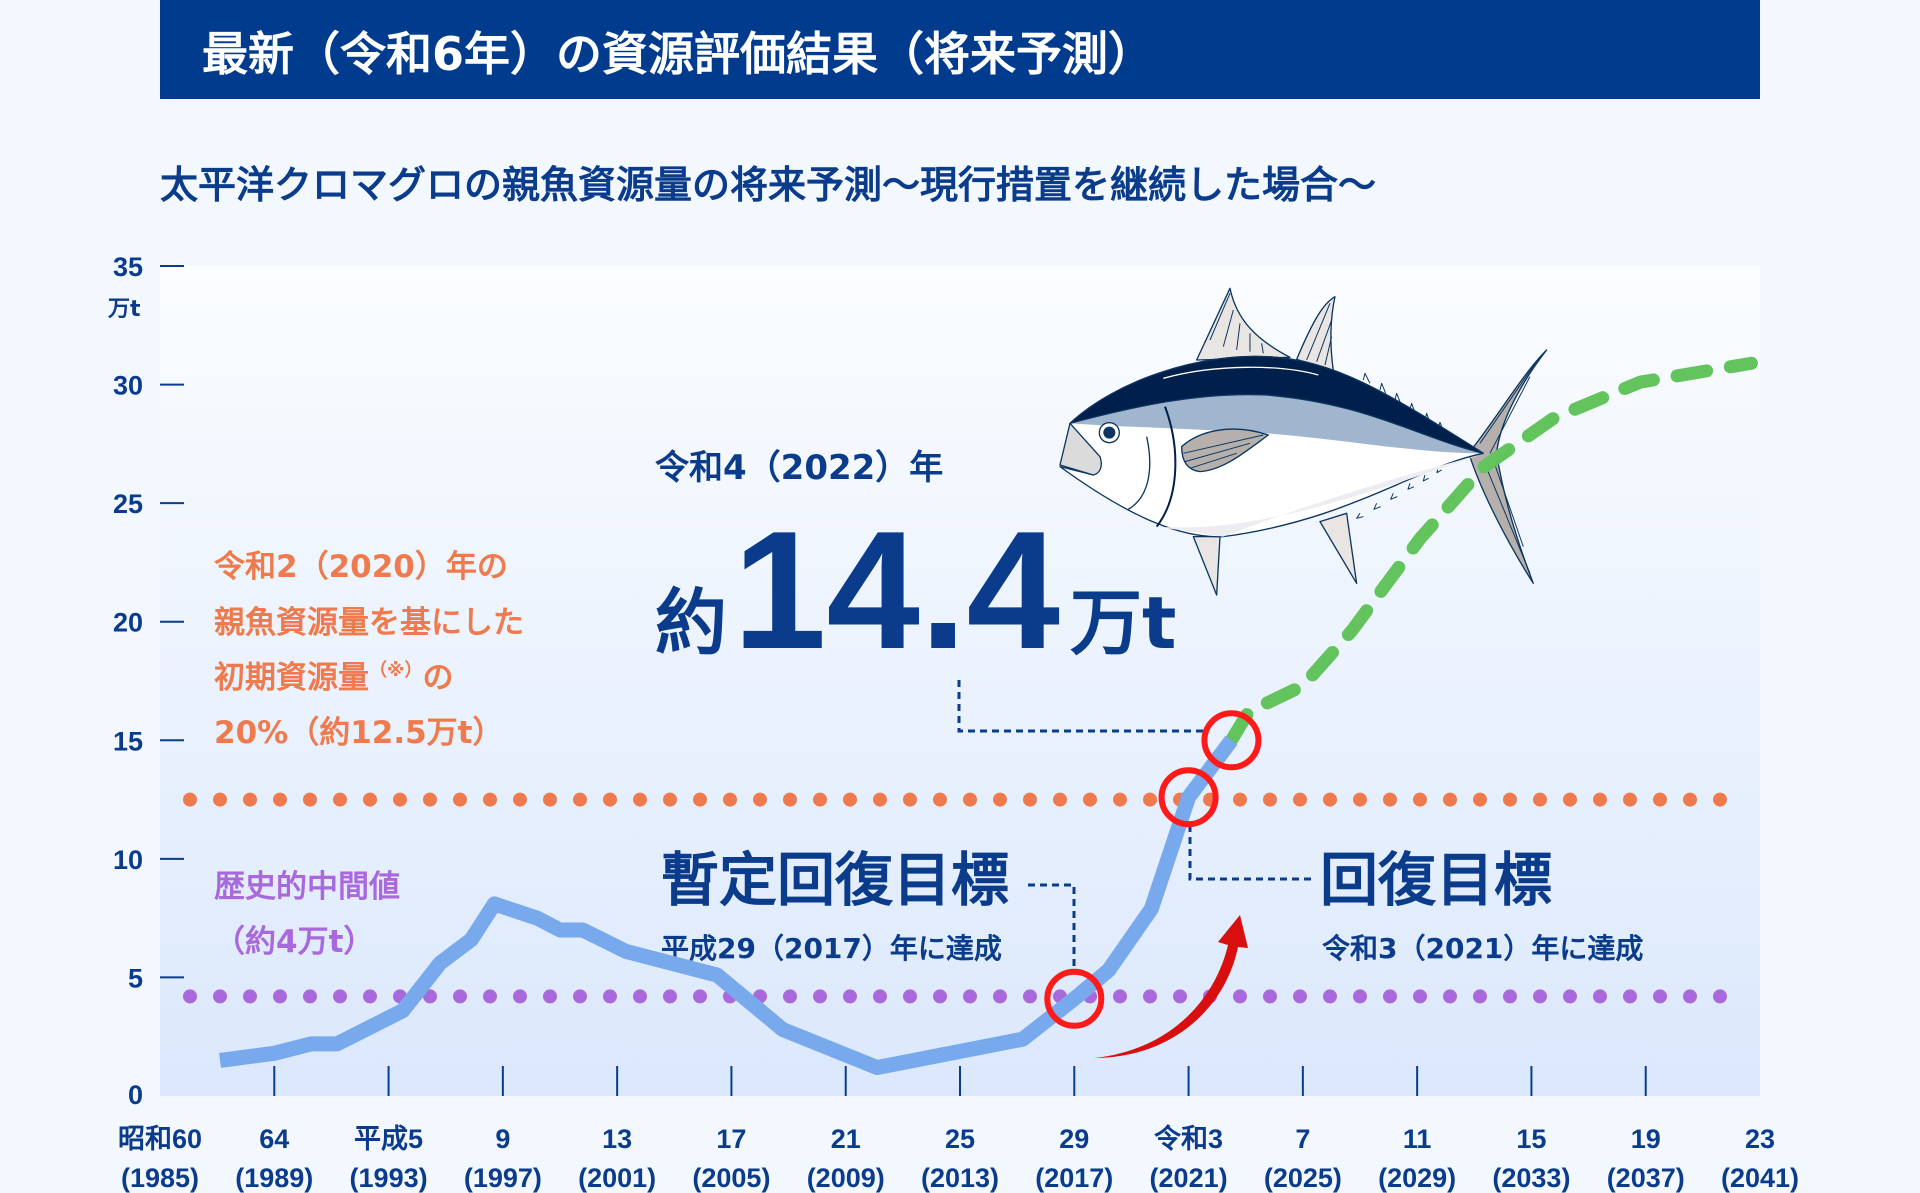  What do you see at coordinates (1074, 1178) in the screenshot?
I see `x-tick-sublabel: (2017)` at bounding box center [1074, 1178].